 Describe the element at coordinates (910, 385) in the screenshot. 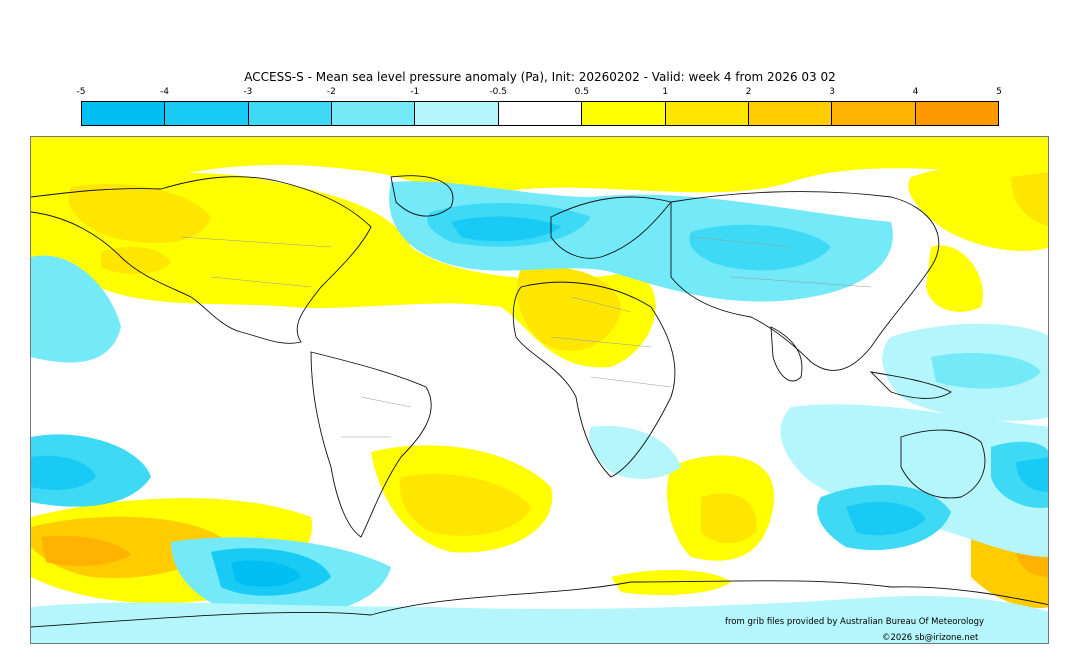

I see `maritime-asia-coast` at that location.